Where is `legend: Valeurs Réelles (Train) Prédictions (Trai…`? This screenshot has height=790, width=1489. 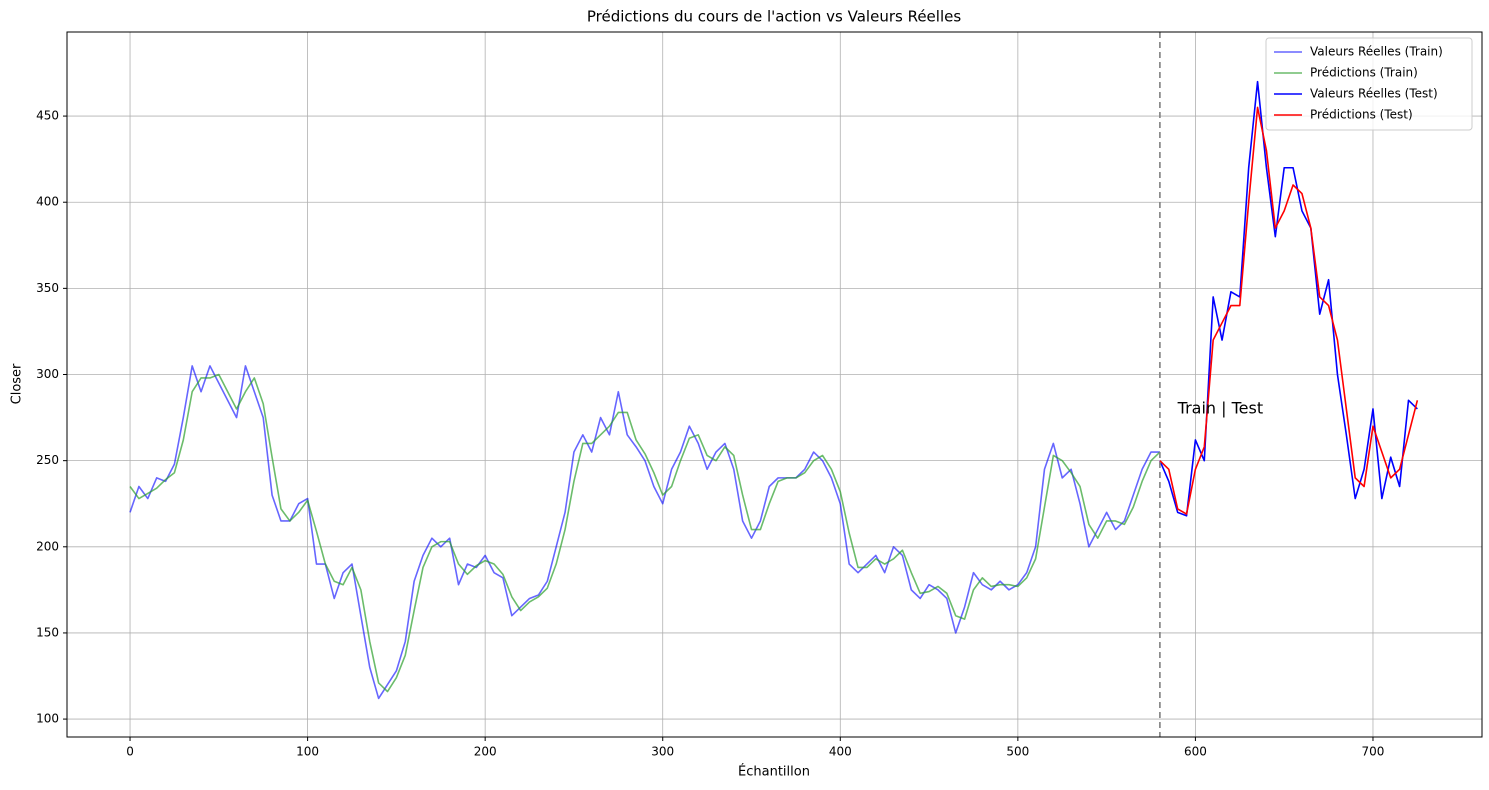
legend: Valeurs Réelles (Train) Prédictions (Trai… is located at coordinates (1369, 84).